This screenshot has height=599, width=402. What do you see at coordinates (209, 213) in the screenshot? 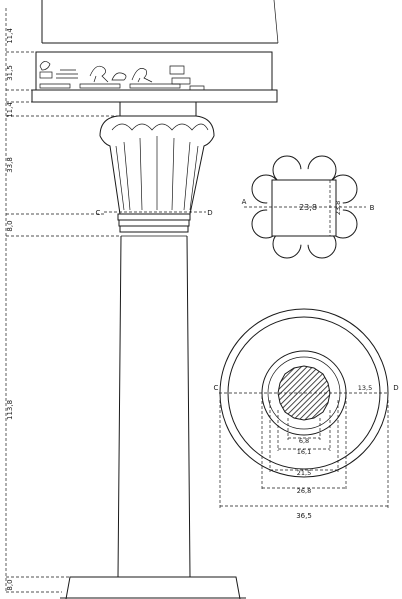
I see `capital-section-right: D` at bounding box center [209, 213].